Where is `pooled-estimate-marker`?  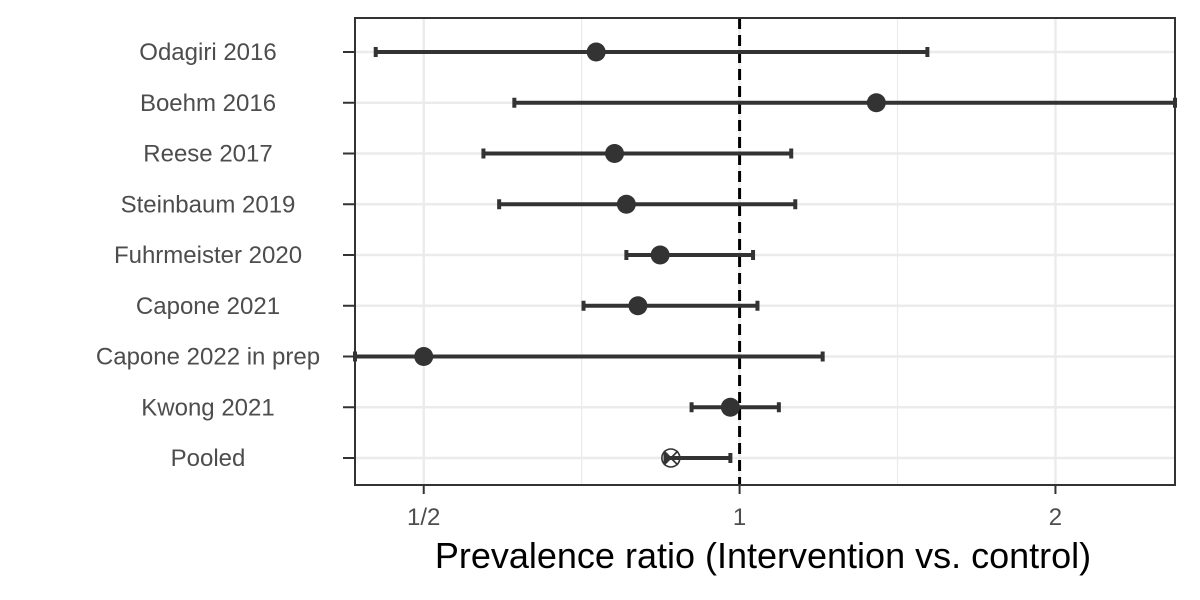
pooled-estimate-marker is located at coordinates (671, 458).